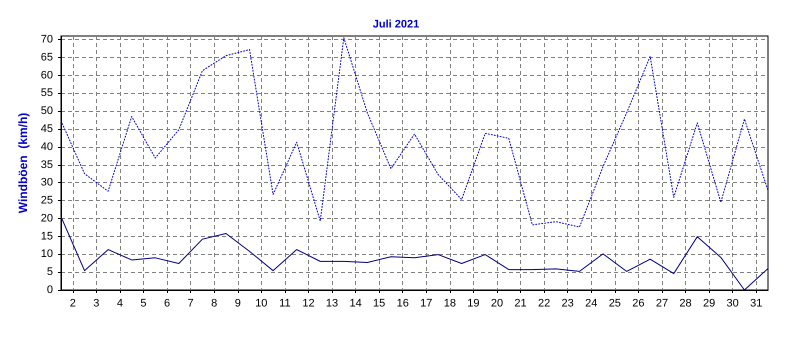 The height and width of the screenshot is (337, 792). Describe the element at coordinates (23, 163) in the screenshot. I see `y-axis-title: Windböen (km/h)` at that location.